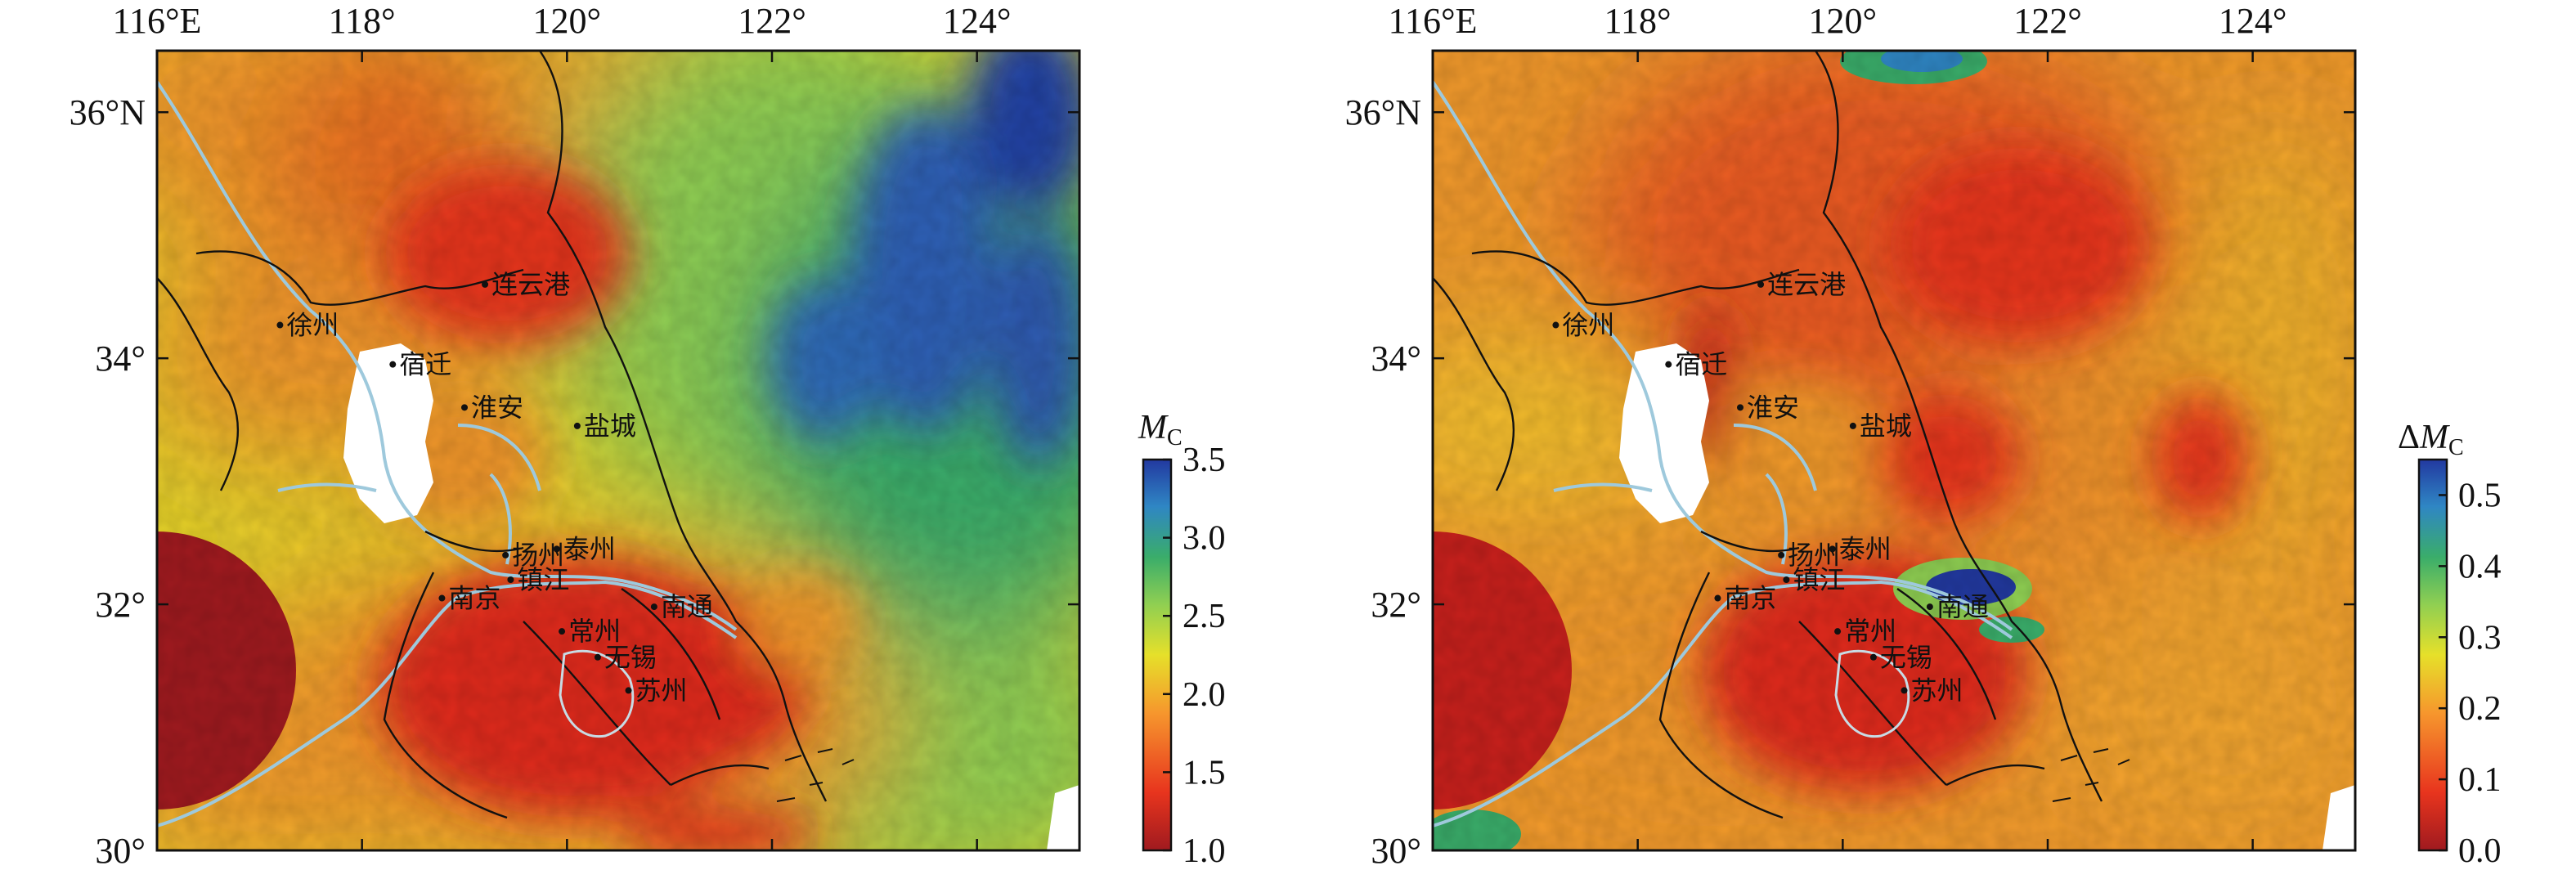  I want to click on colorbar-dmc-title: ΔMC, so click(2431, 439).